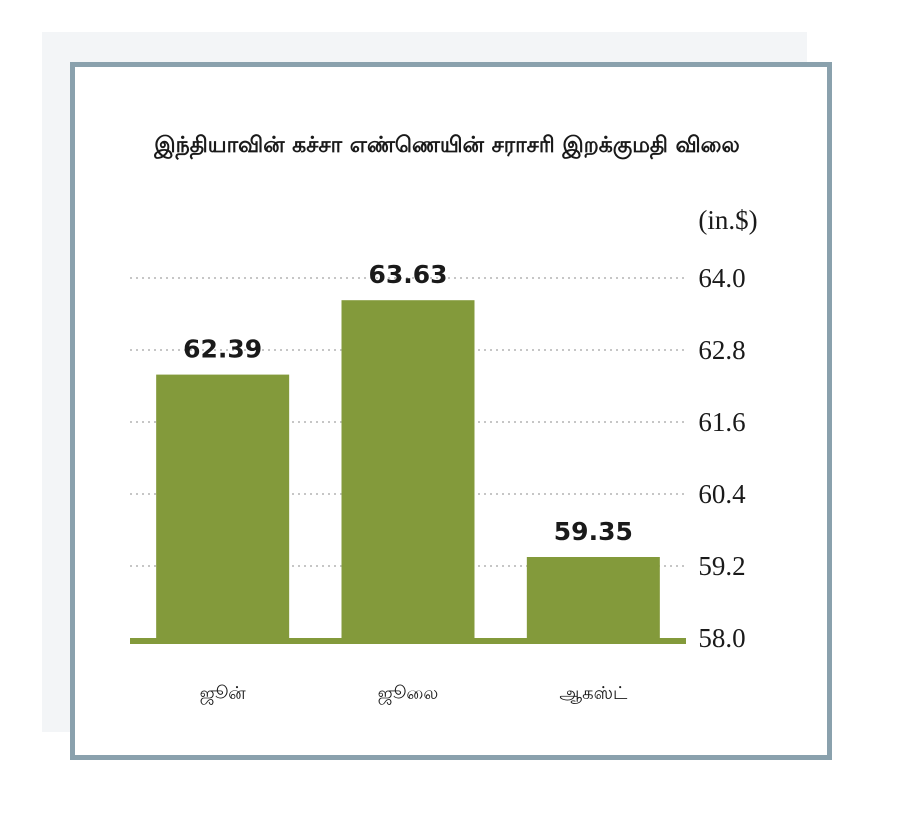 The height and width of the screenshot is (821, 903). Describe the element at coordinates (593, 531) in the screenshot. I see `value-label: 59.35` at that location.